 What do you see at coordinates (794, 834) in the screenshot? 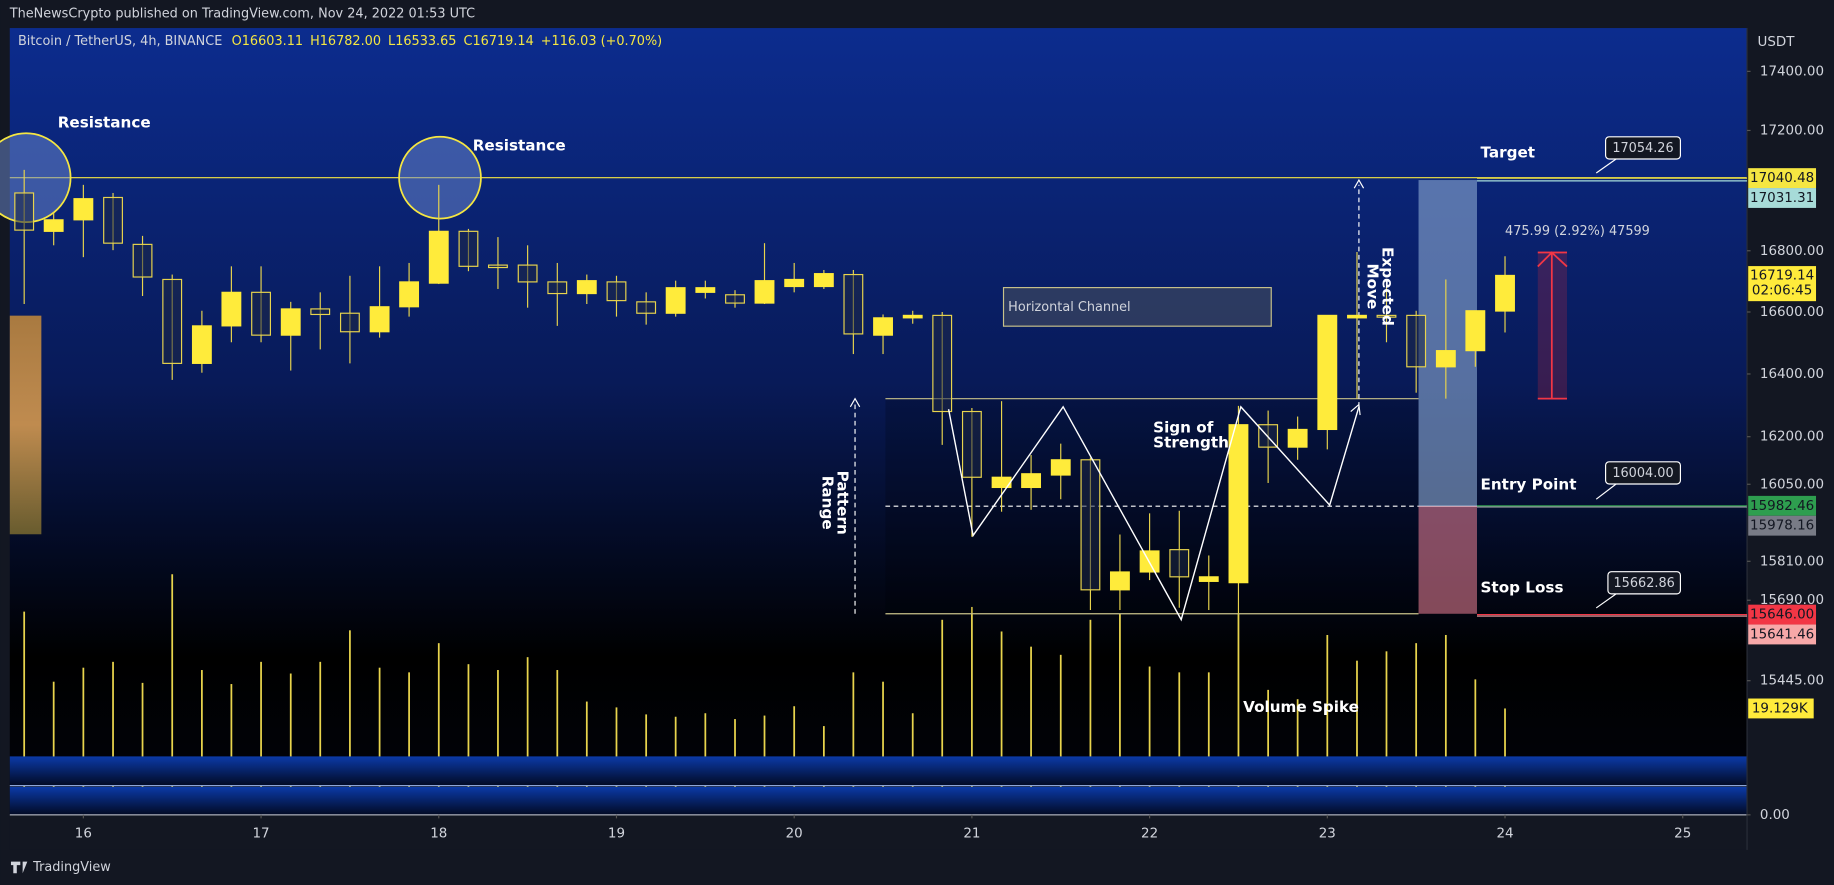
I see `x-tick-label: 20` at bounding box center [794, 834].